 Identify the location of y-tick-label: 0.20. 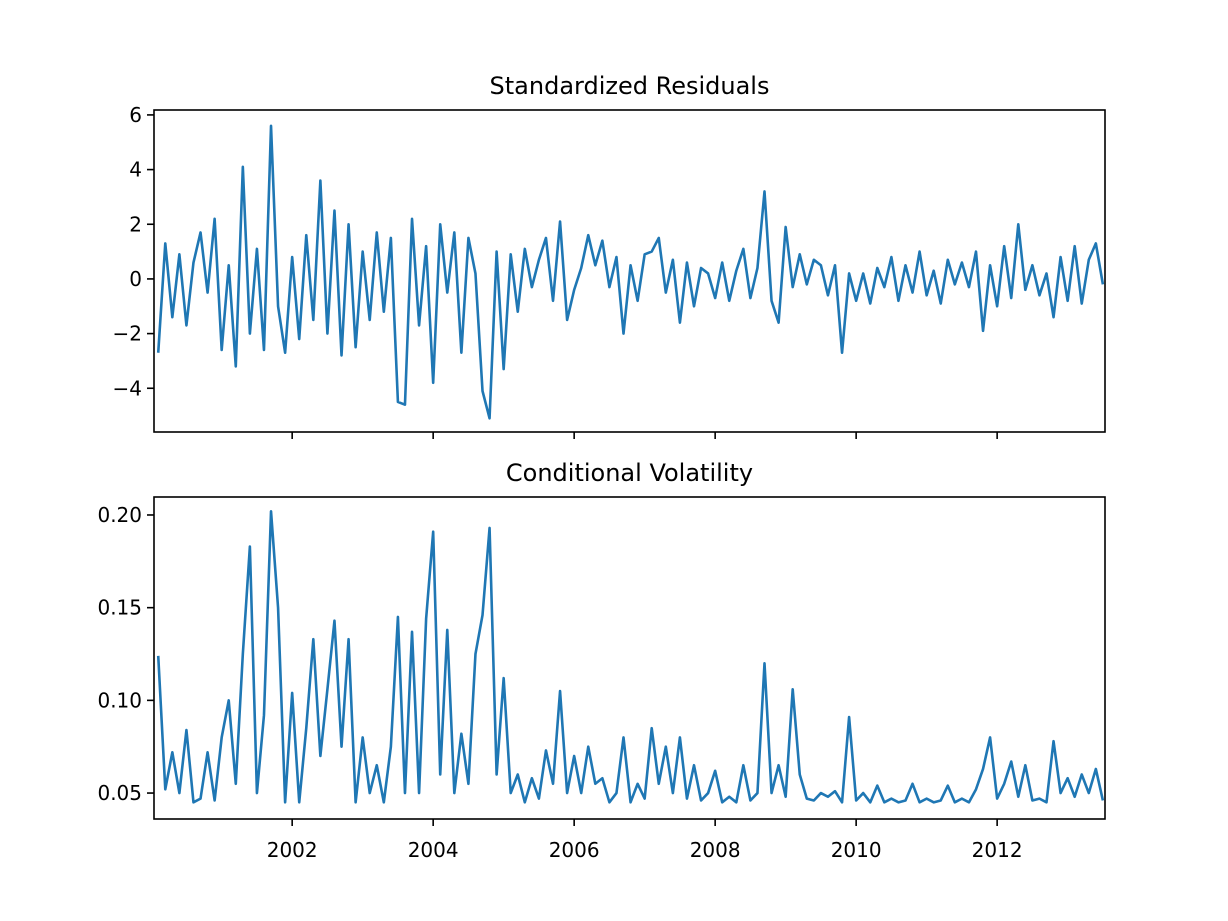
(119, 515).